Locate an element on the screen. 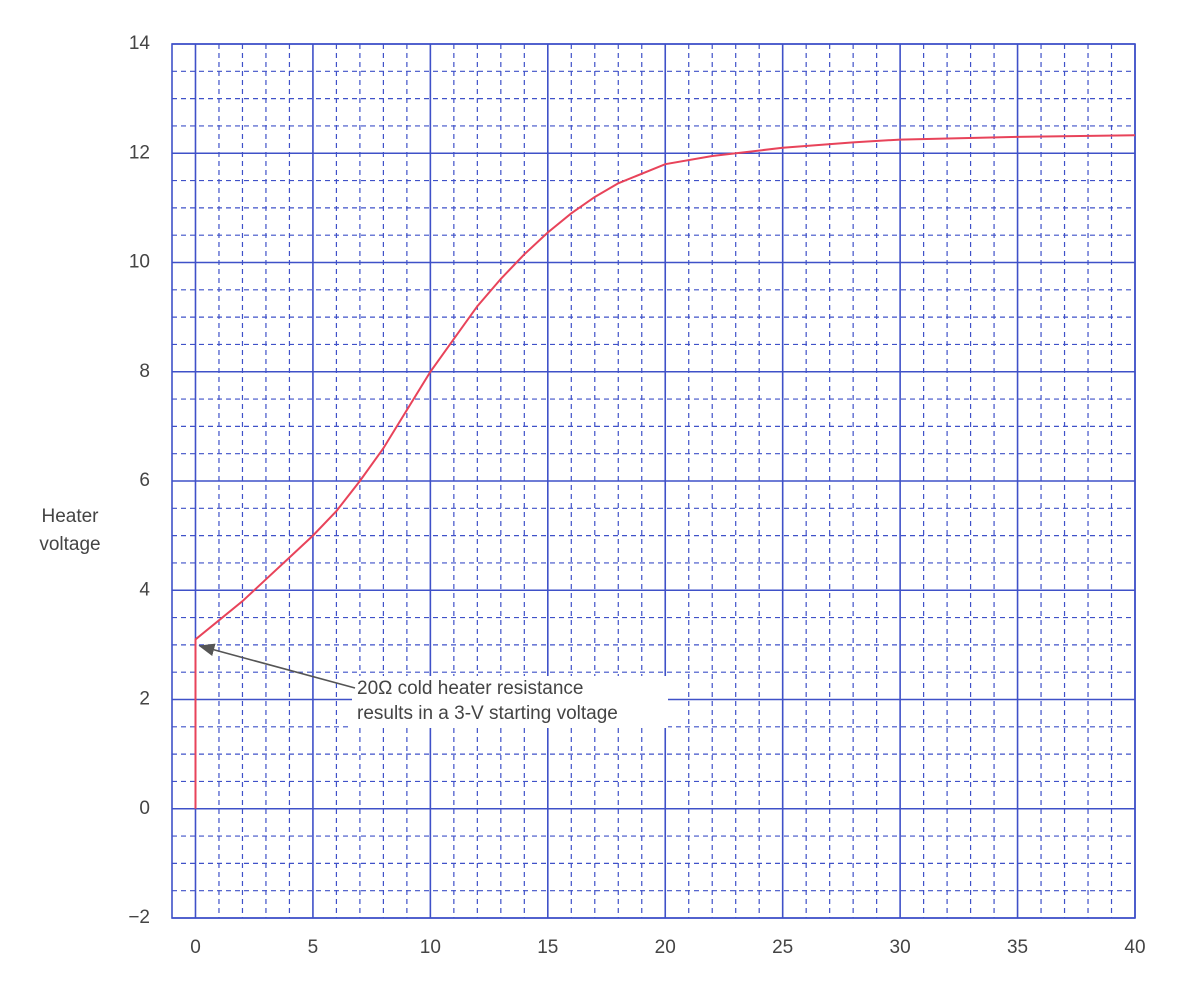  x-tick-label: 30 is located at coordinates (900, 947).